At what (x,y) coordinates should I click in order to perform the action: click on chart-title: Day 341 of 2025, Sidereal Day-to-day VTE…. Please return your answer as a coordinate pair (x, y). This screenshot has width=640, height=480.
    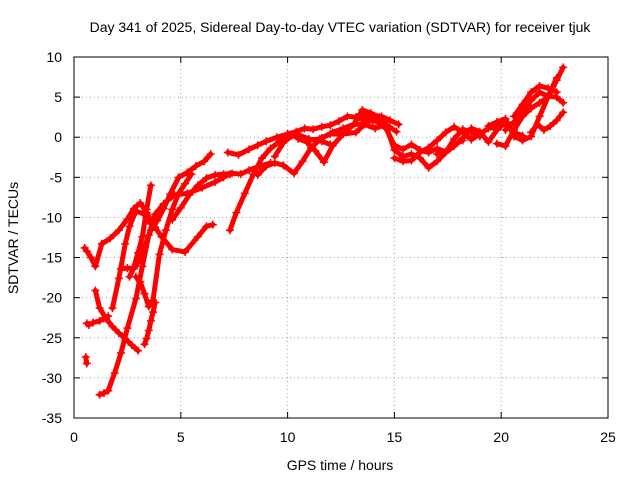
    Looking at the image, I should click on (341, 27).